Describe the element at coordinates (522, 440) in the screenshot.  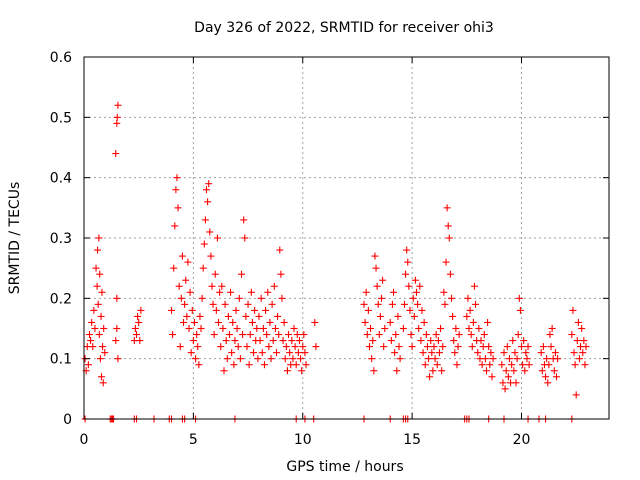
I see `x-tick-label: 20` at that location.